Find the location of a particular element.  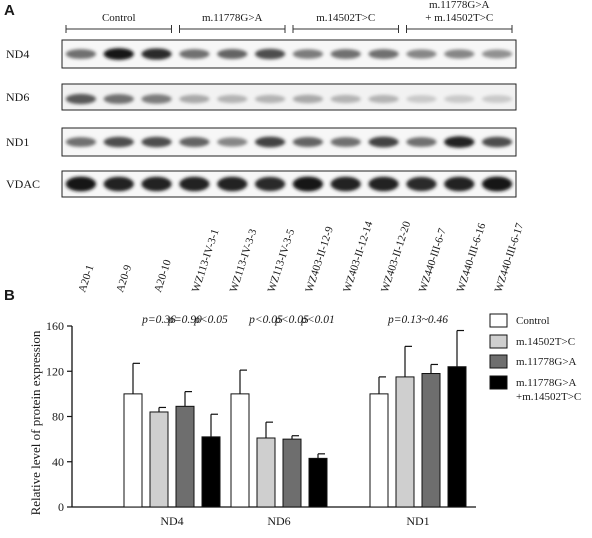

panel-a-label: A is located at coordinates (9, 10).